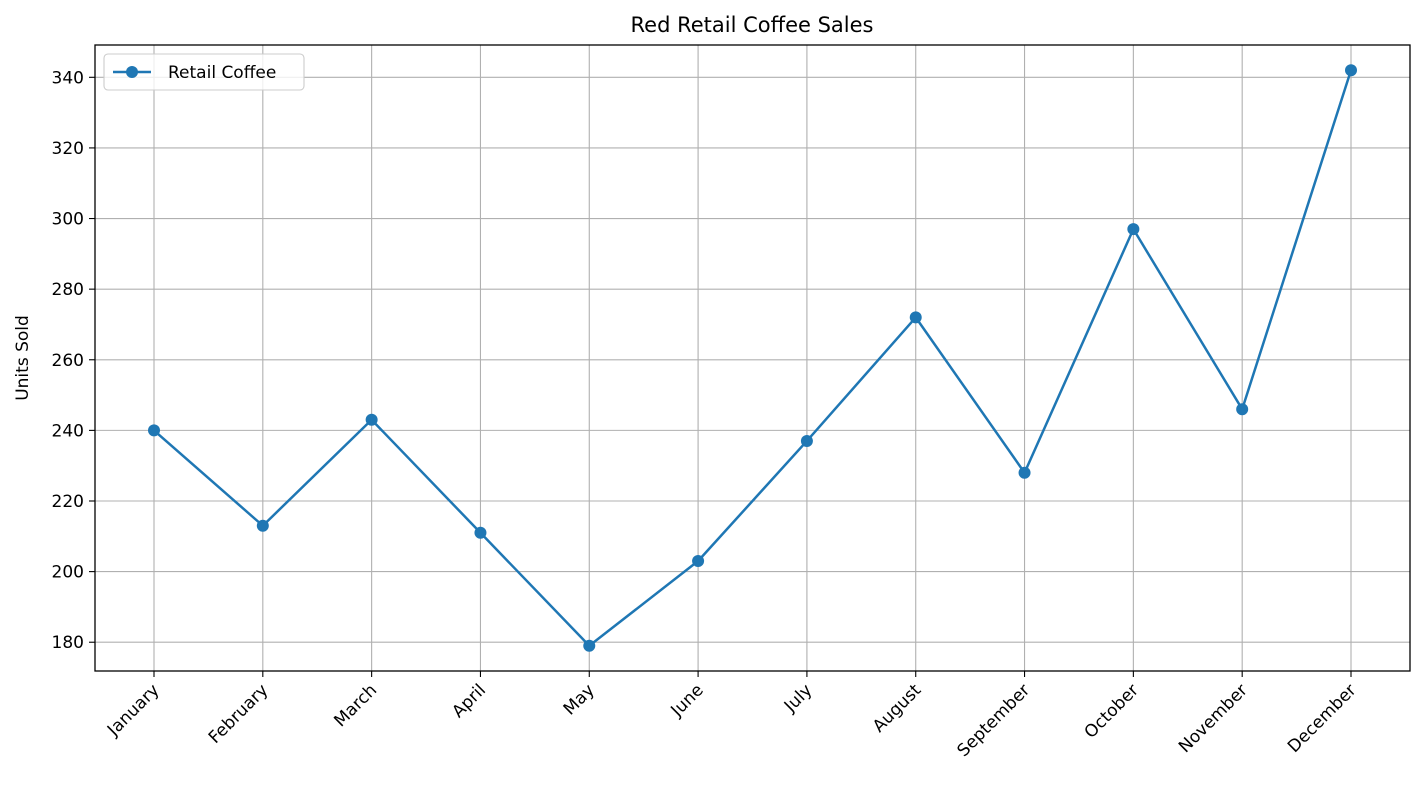 This screenshot has width=1425, height=792. Describe the element at coordinates (23, 358) in the screenshot. I see `y-axis-title: Units Sold` at that location.